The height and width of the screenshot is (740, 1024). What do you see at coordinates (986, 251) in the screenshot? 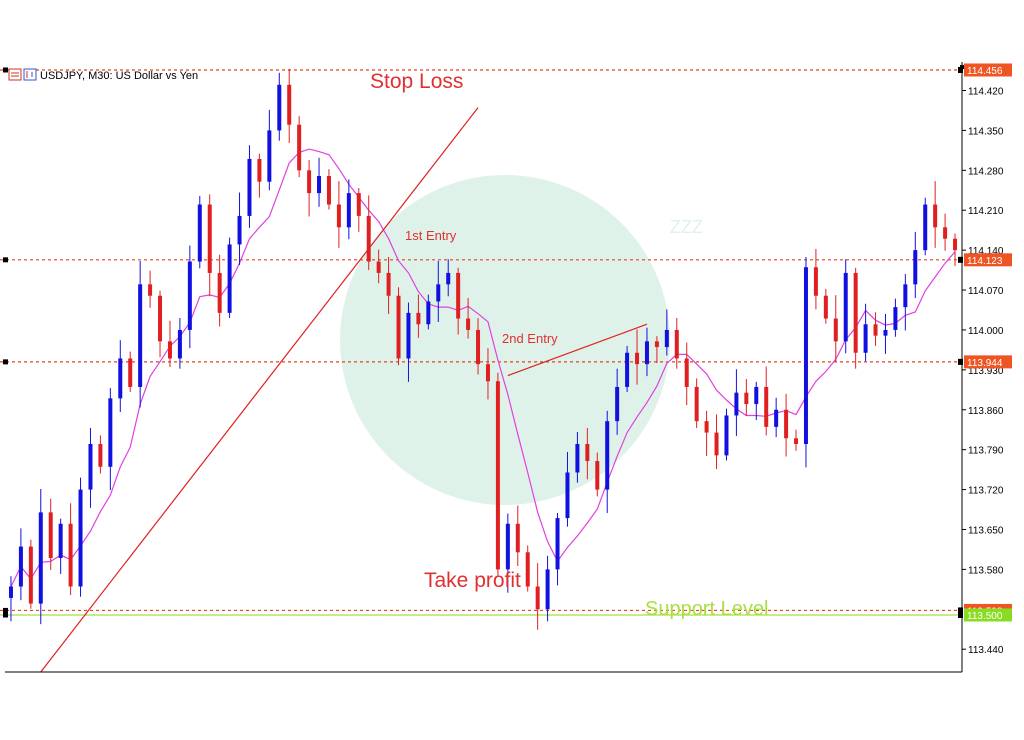
I see `y-tick-label: 114.140` at bounding box center [986, 251].